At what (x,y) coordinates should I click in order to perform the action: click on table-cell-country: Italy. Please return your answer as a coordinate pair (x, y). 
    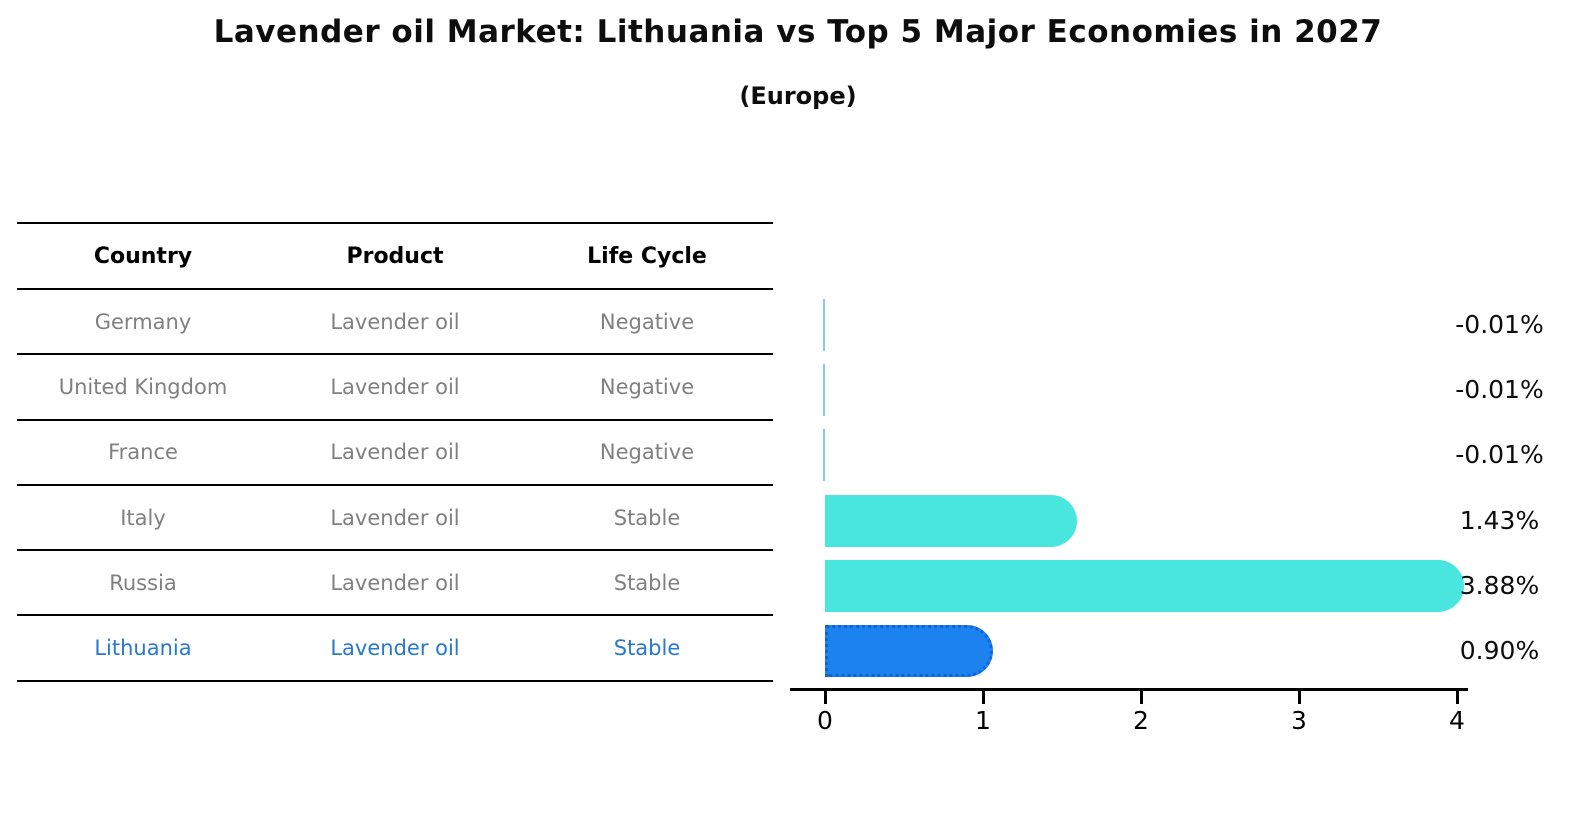
    Looking at the image, I should click on (143, 517).